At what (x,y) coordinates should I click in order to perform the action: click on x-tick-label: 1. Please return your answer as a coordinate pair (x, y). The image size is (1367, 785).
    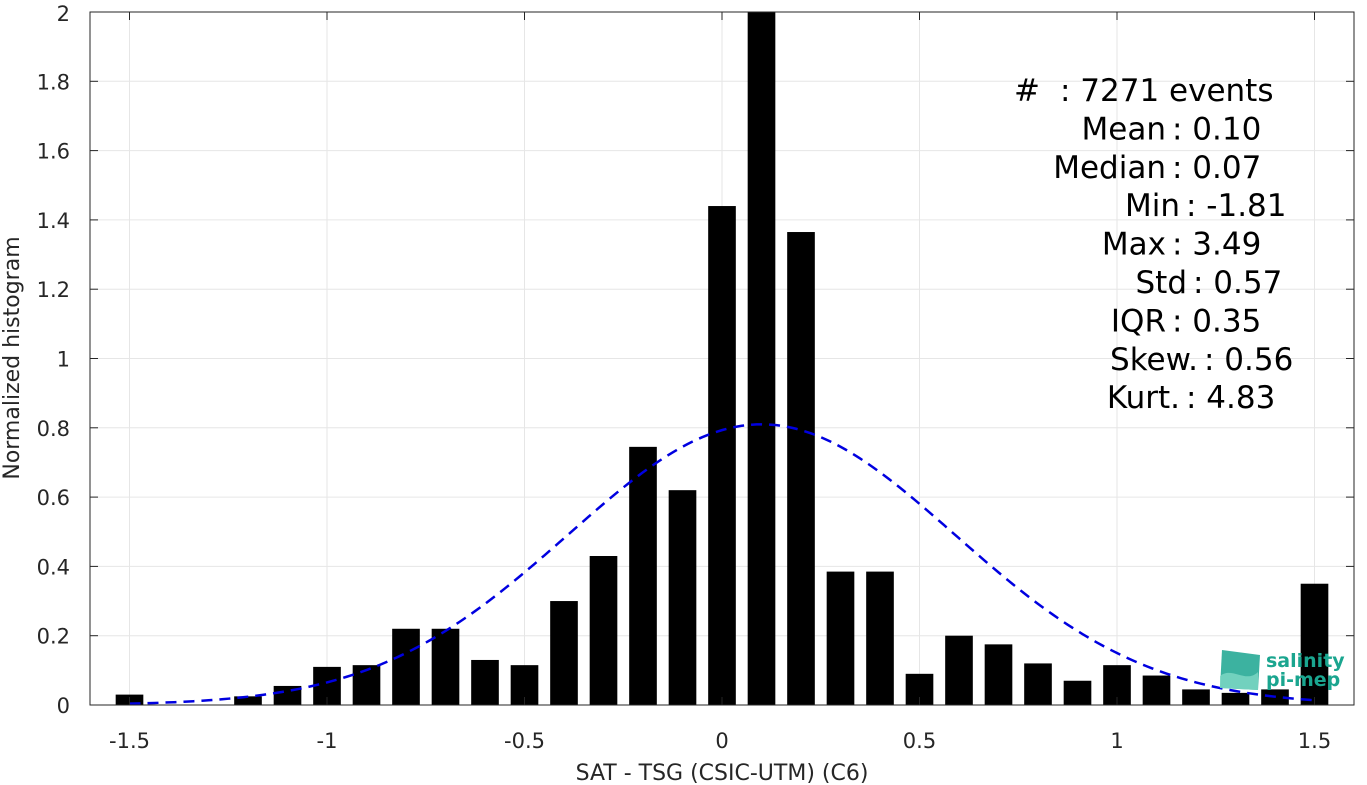
    Looking at the image, I should click on (1116, 741).